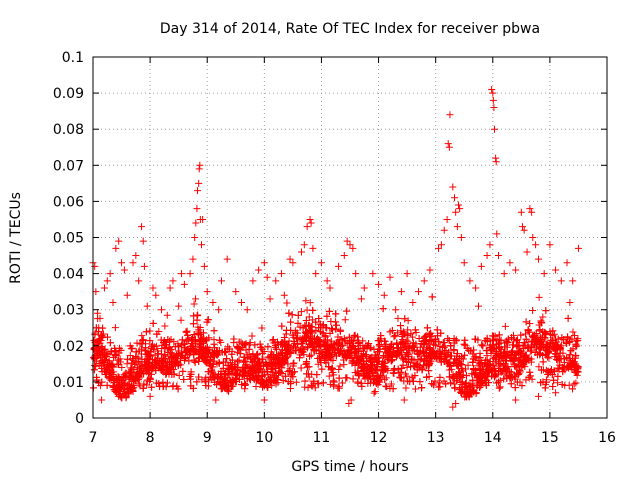 This screenshot has width=640, height=480. I want to click on x-tick-label: 15, so click(550, 438).